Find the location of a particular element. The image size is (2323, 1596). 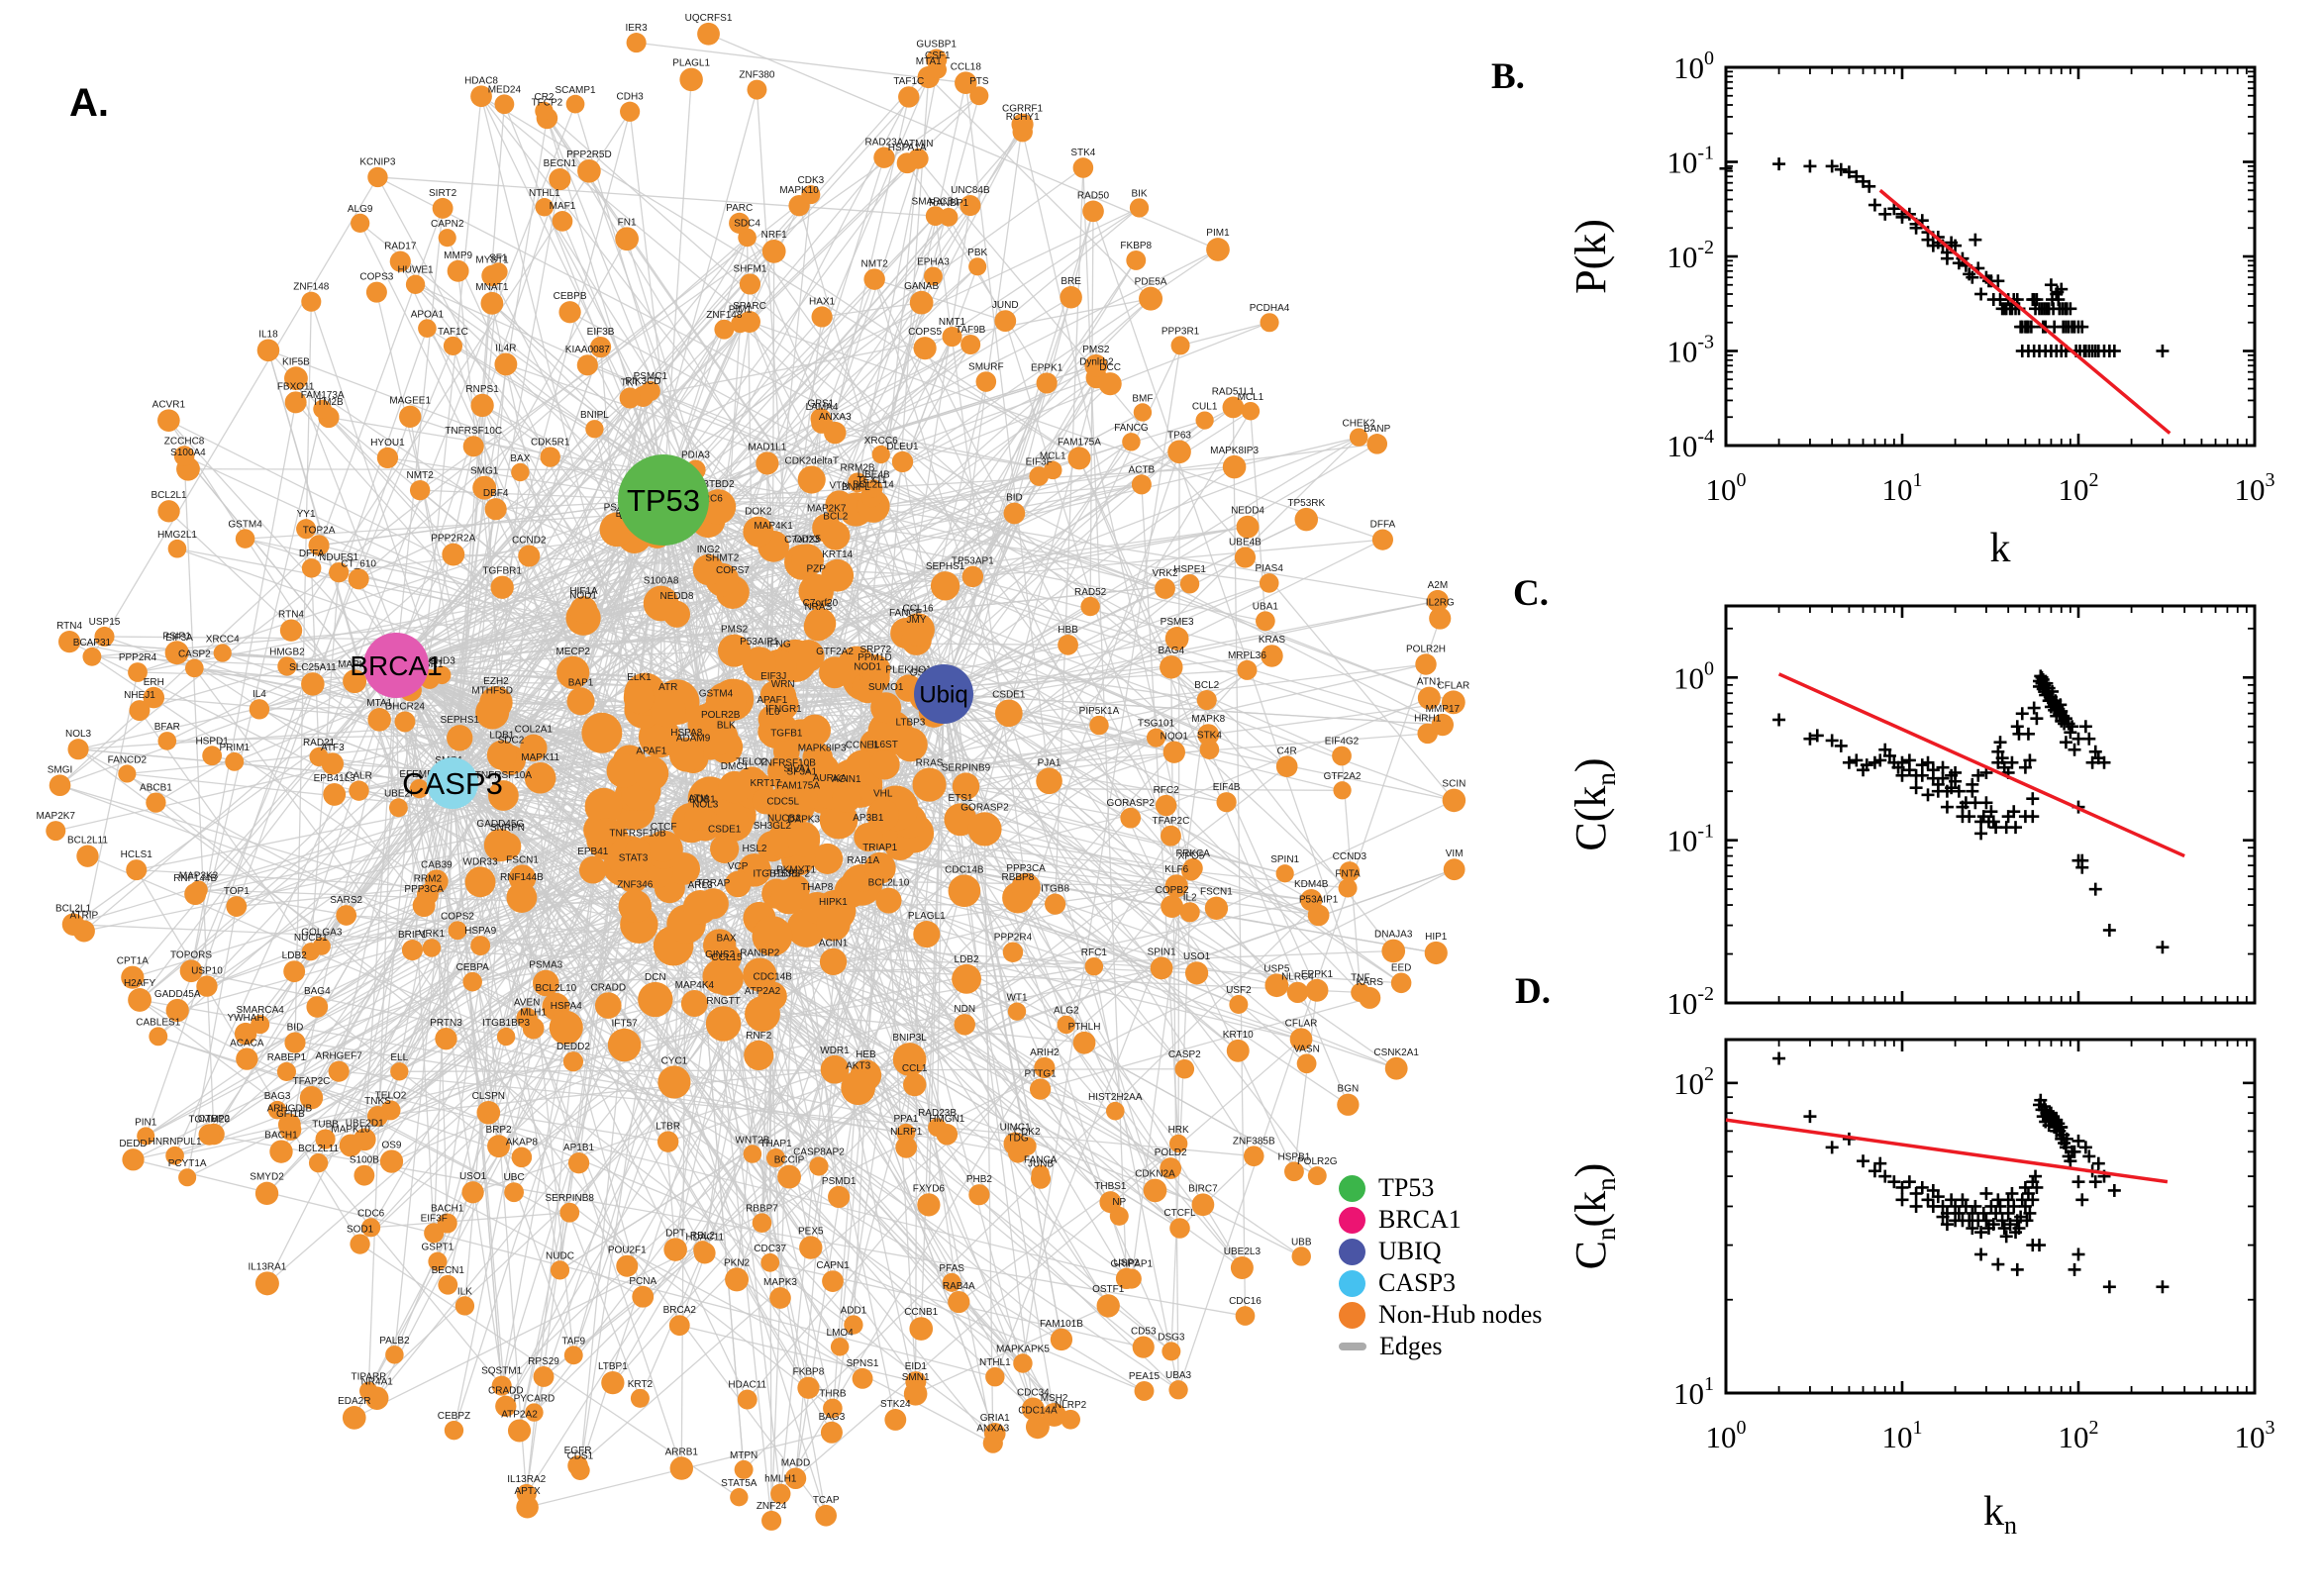

panel-b: 100 101 102 103 100 10-1 10-2 10-3 10-4 k P(k) is located at coordinates (1920, 309).